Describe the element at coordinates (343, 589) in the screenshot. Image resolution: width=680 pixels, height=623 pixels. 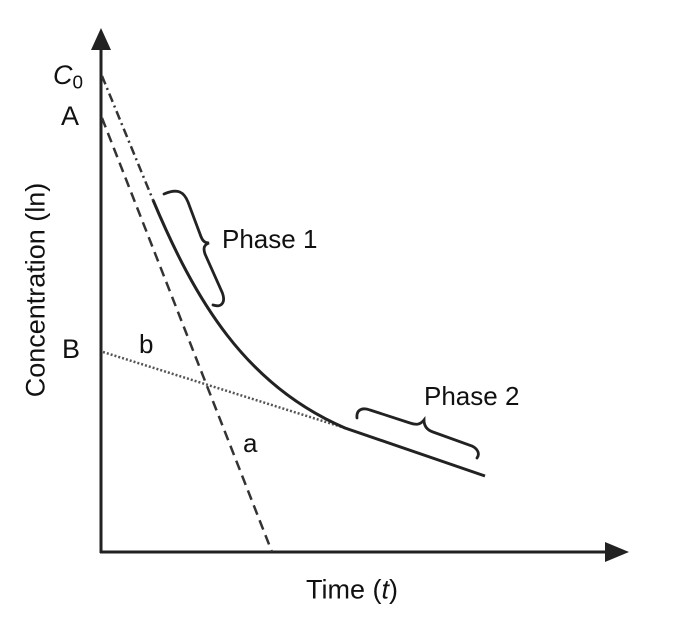
I see `x-axis-title-text: Time (` at that location.